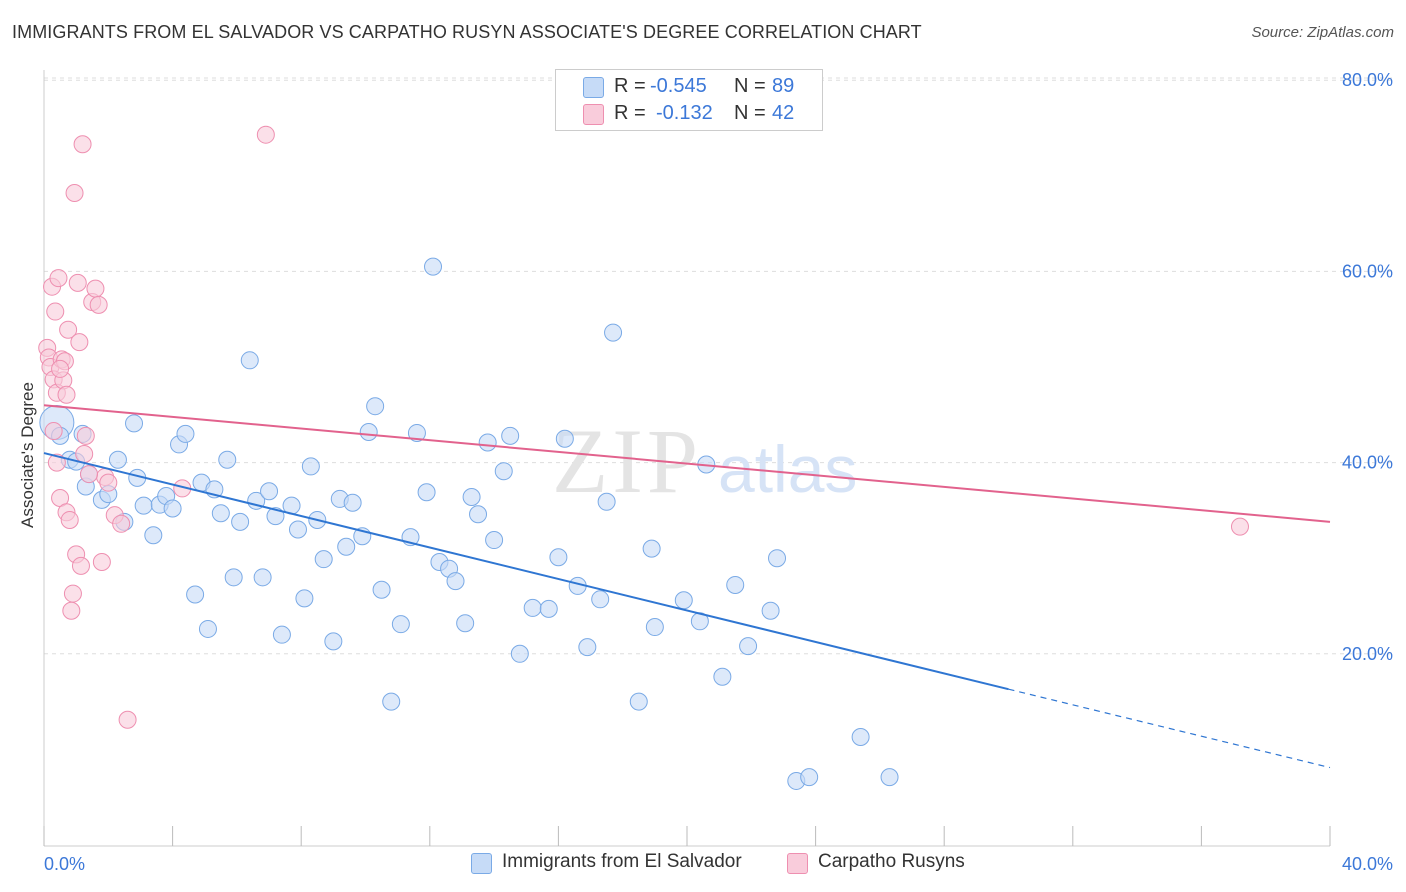 The image size is (1406, 892). Describe the element at coordinates (1367, 864) in the screenshot. I see `x-tick-label: 40.0%` at that location.